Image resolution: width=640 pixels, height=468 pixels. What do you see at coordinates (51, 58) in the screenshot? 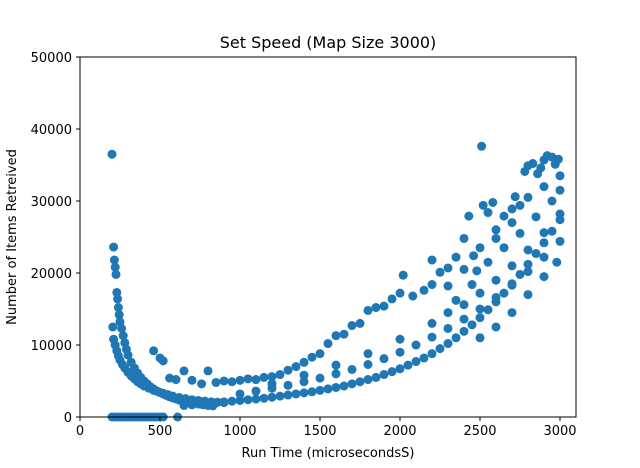
I see `y-tick-label: 50000` at bounding box center [51, 58].